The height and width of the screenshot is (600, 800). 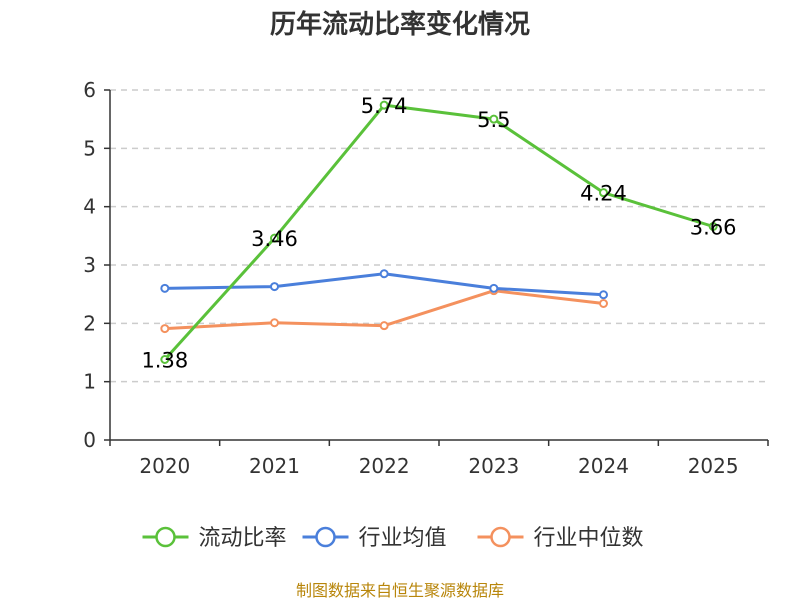 What do you see at coordinates (164, 466) in the screenshot?
I see `x-tick-label: 2020` at bounding box center [164, 466].